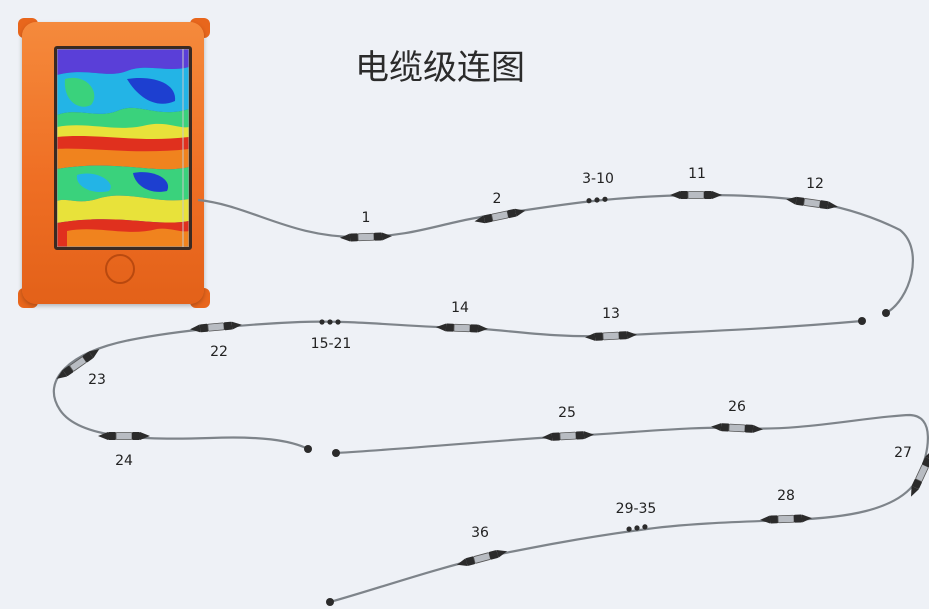 Image resolution: width=929 pixels, height=609 pixels. Describe the element at coordinates (219, 352) in the screenshot. I see `connector-label: 22` at that location.